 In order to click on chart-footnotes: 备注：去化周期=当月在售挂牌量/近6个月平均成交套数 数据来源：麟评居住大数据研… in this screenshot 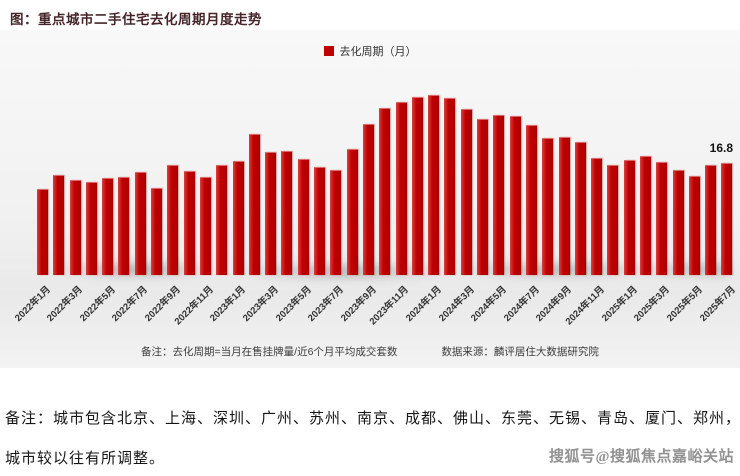, I will do `click(370, 351)`.